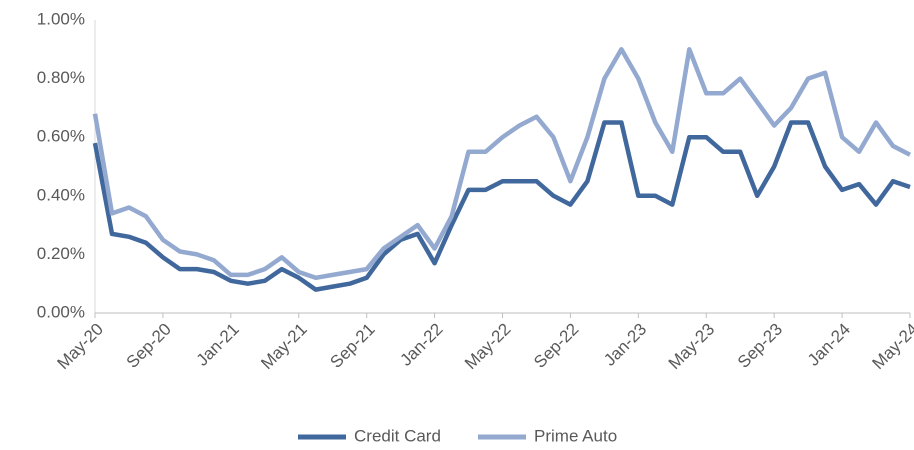 This screenshot has height=450, width=914. Describe the element at coordinates (61, 136) in the screenshot. I see `y-tick-label: 0.60%` at that location.